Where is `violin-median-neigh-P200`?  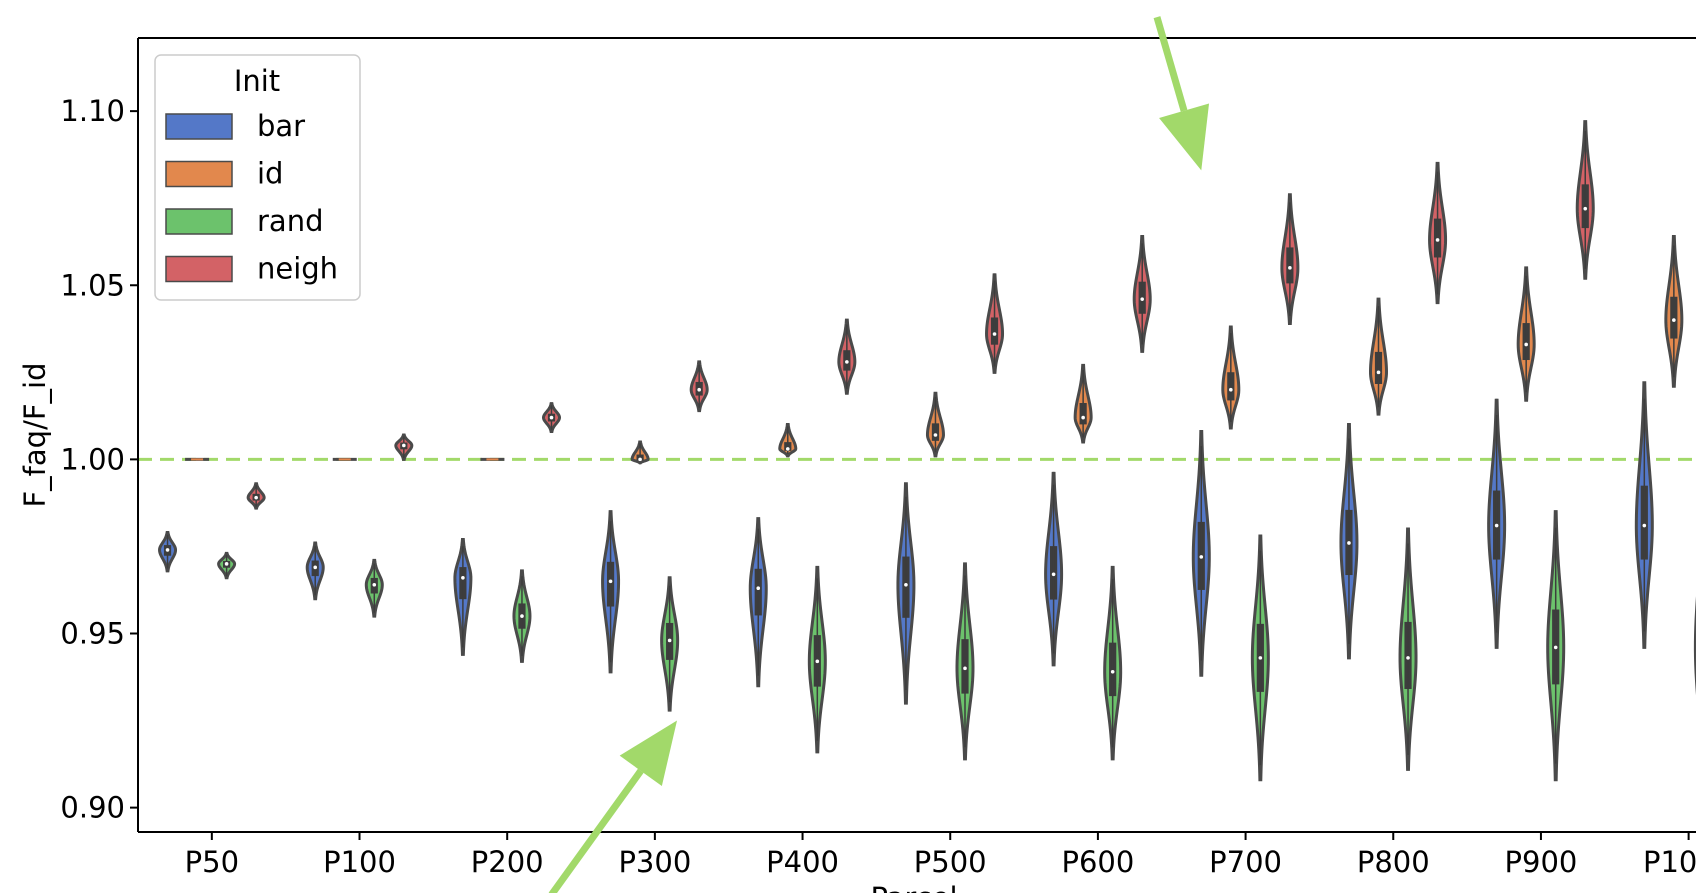 violin-median-neigh-P200 is located at coordinates (551, 417).